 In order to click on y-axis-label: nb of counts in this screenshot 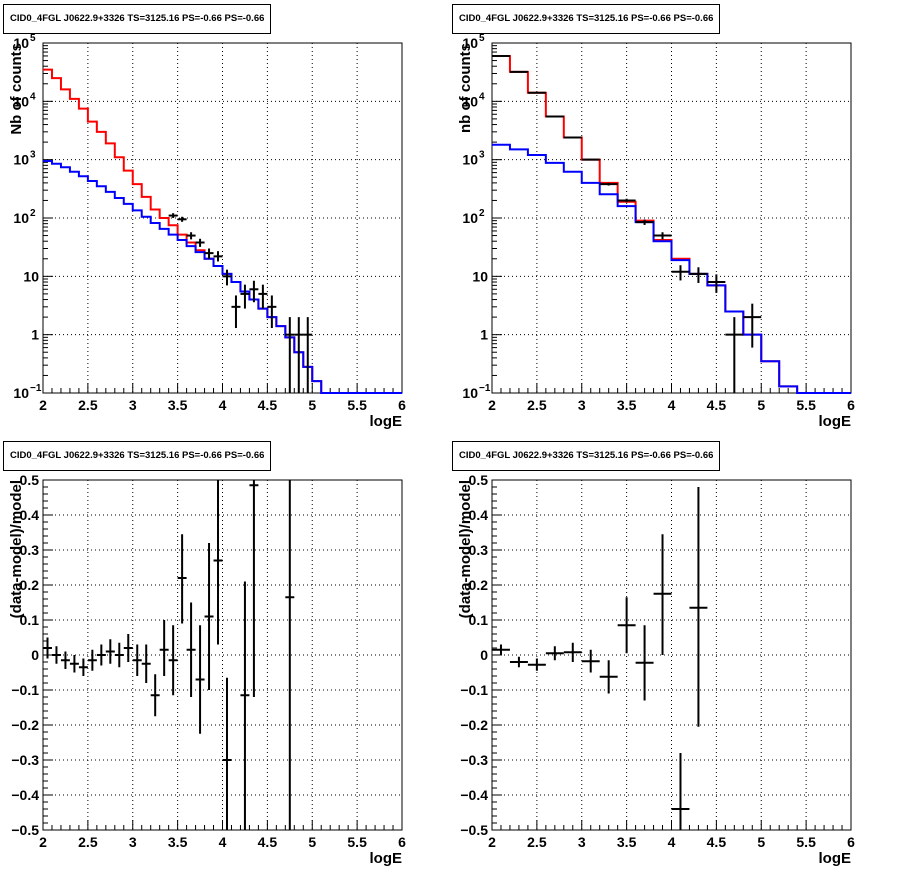, I will do `click(465, 88)`.